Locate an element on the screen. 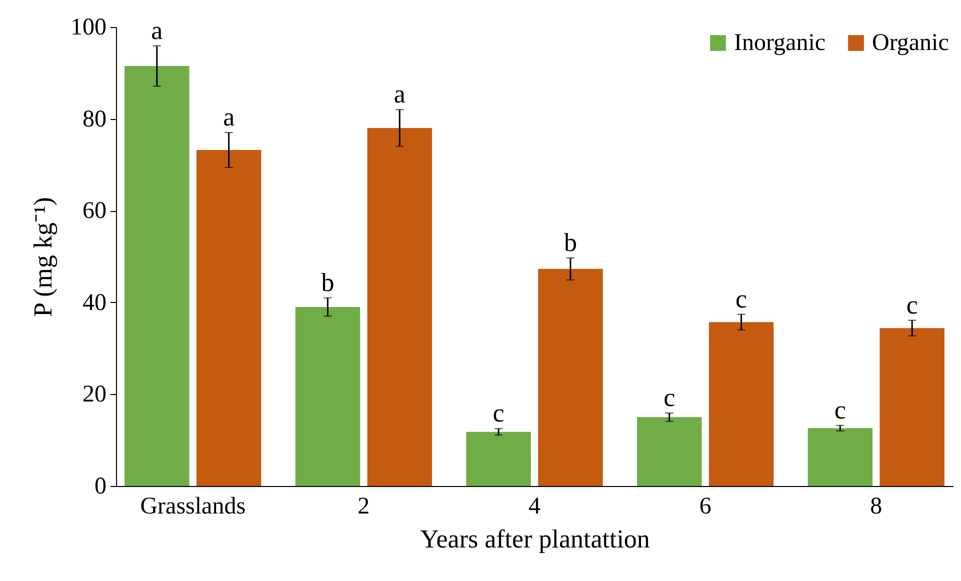 Image resolution: width=961 pixels, height=581 pixels. y-tick-label: 60 is located at coordinates (94, 211).